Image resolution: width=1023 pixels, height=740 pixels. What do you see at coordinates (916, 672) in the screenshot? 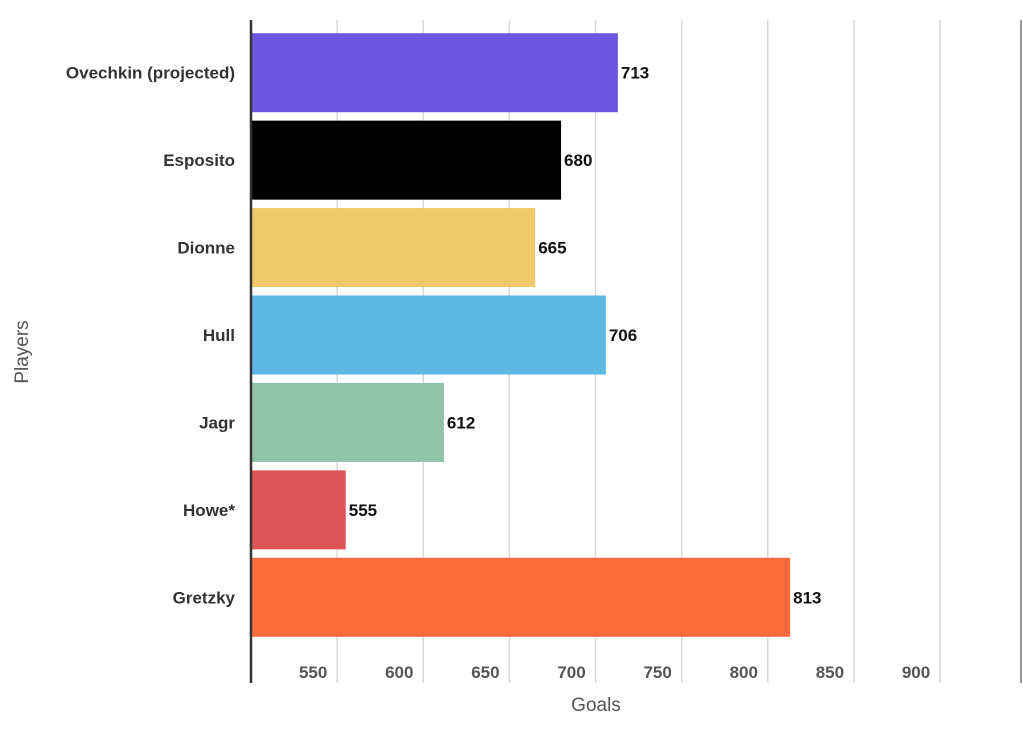
I see `x-tick-label: 900` at bounding box center [916, 672].